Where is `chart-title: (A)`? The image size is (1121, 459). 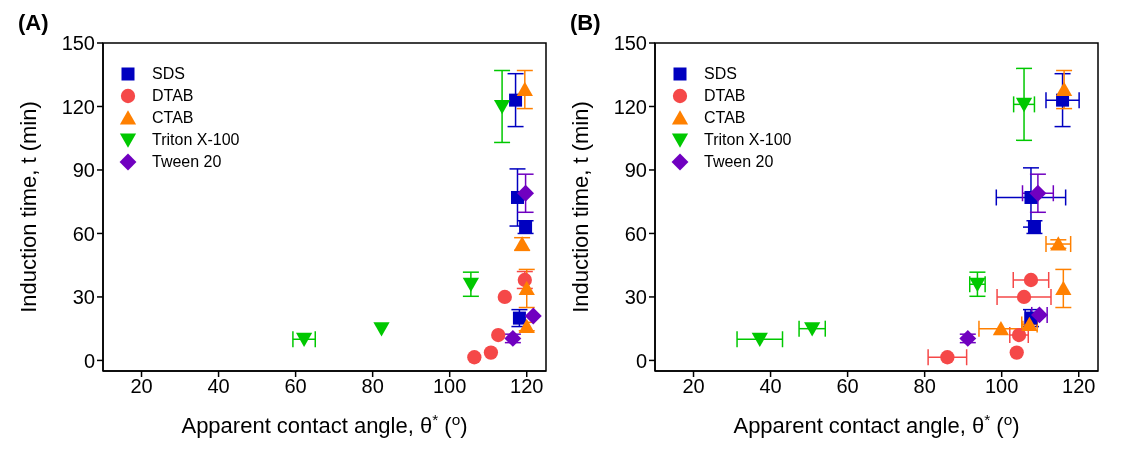 chart-title: (A) is located at coordinates (33, 23).